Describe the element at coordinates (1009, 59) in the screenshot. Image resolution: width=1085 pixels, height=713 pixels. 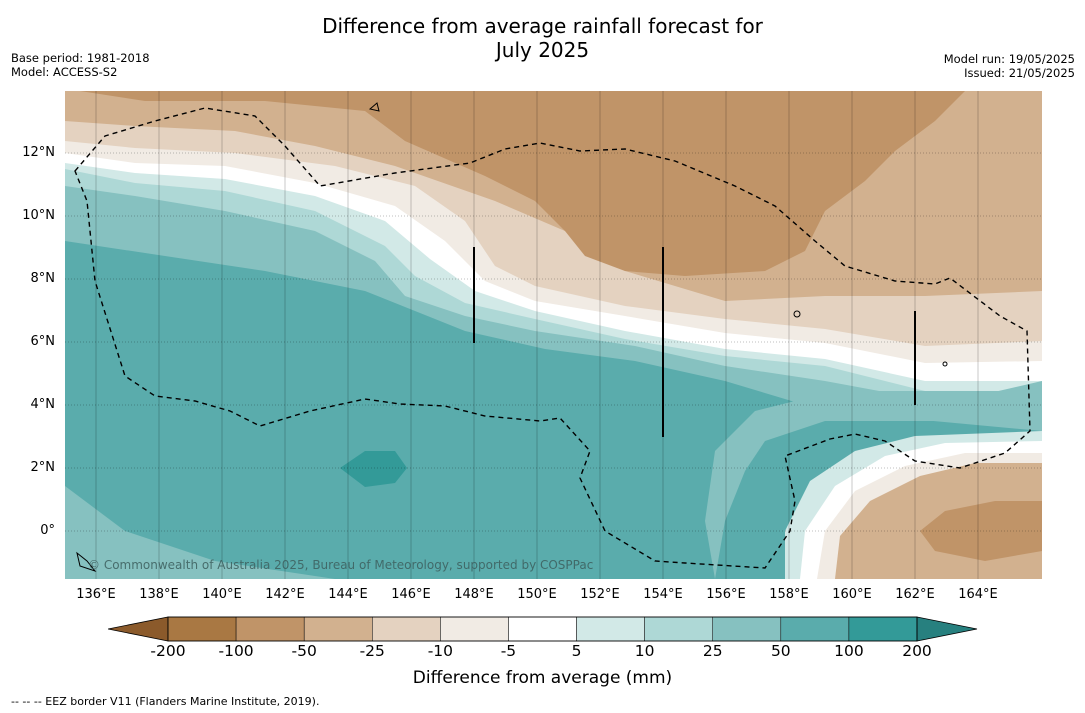
I see `model-run-text: Model run: 19/05/2025` at that location.